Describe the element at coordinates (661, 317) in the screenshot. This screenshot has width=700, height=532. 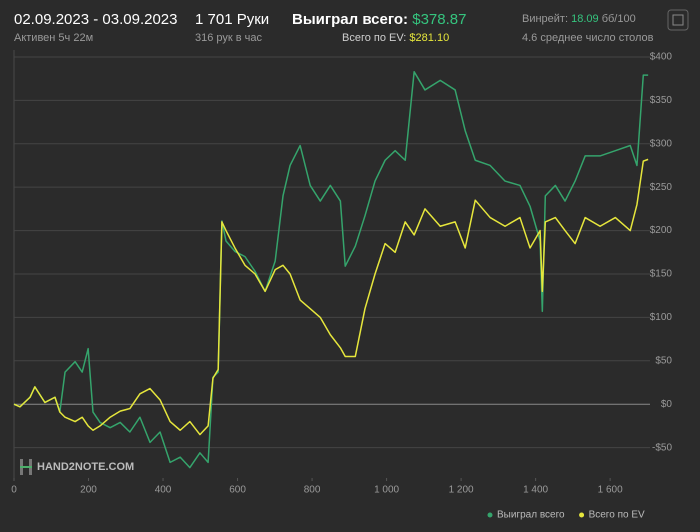
I see `y-tick-label: $100` at that location.